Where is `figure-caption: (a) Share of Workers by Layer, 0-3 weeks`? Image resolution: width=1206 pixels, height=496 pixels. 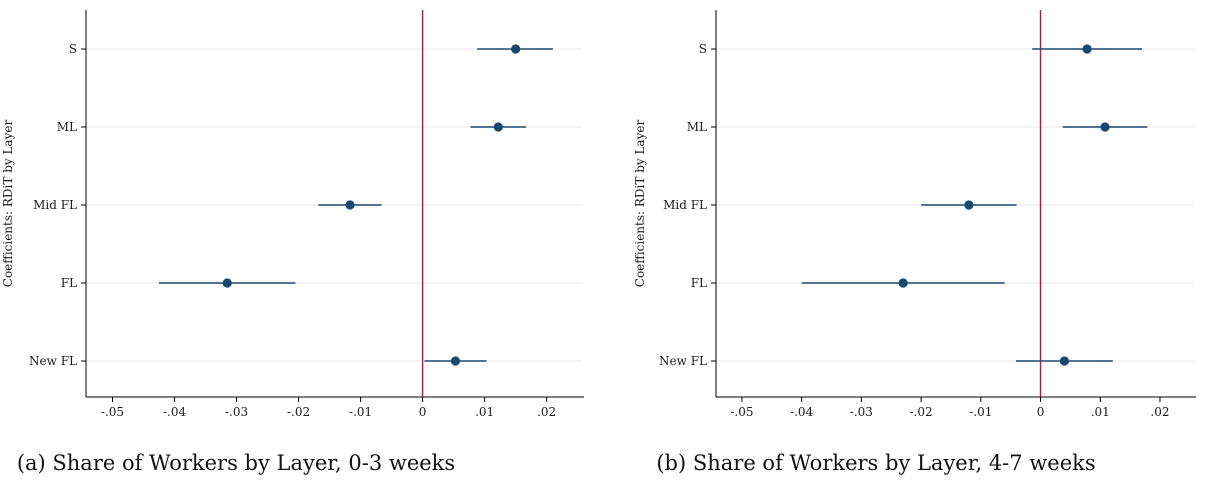
figure-caption: (a) Share of Workers by Layer, 0-3 weeks is located at coordinates (236, 463).